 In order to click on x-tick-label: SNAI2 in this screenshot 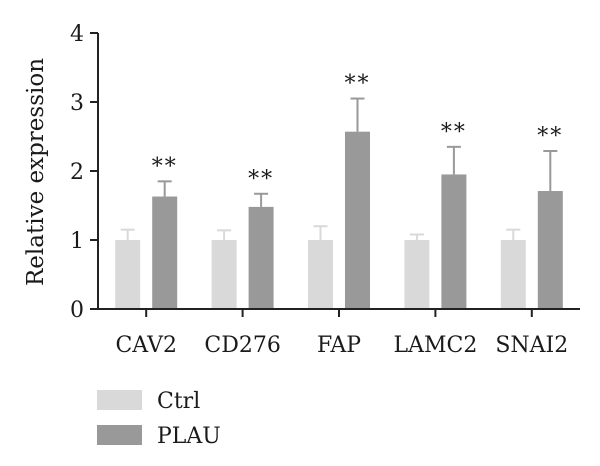, I will do `click(531, 345)`.